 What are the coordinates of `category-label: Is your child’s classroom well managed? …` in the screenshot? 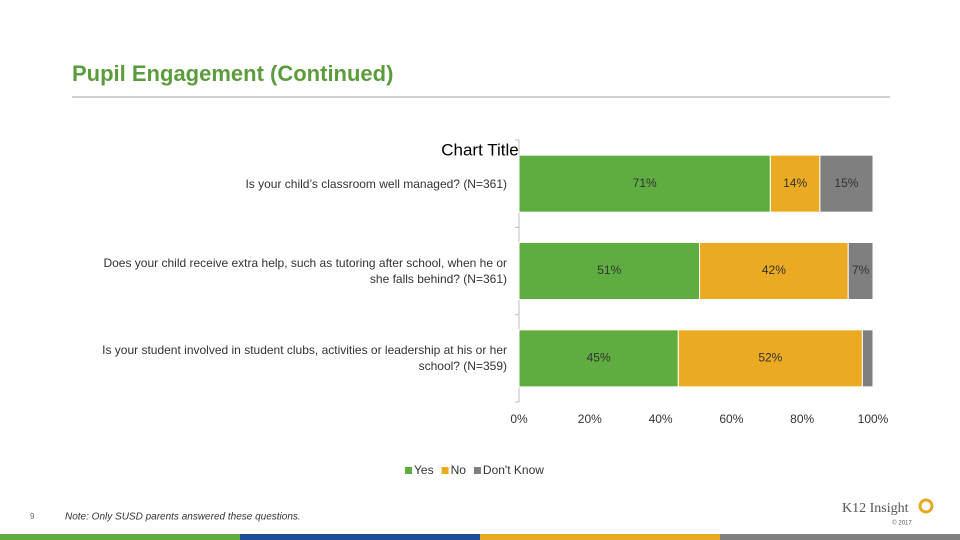 It's located at (376, 183).